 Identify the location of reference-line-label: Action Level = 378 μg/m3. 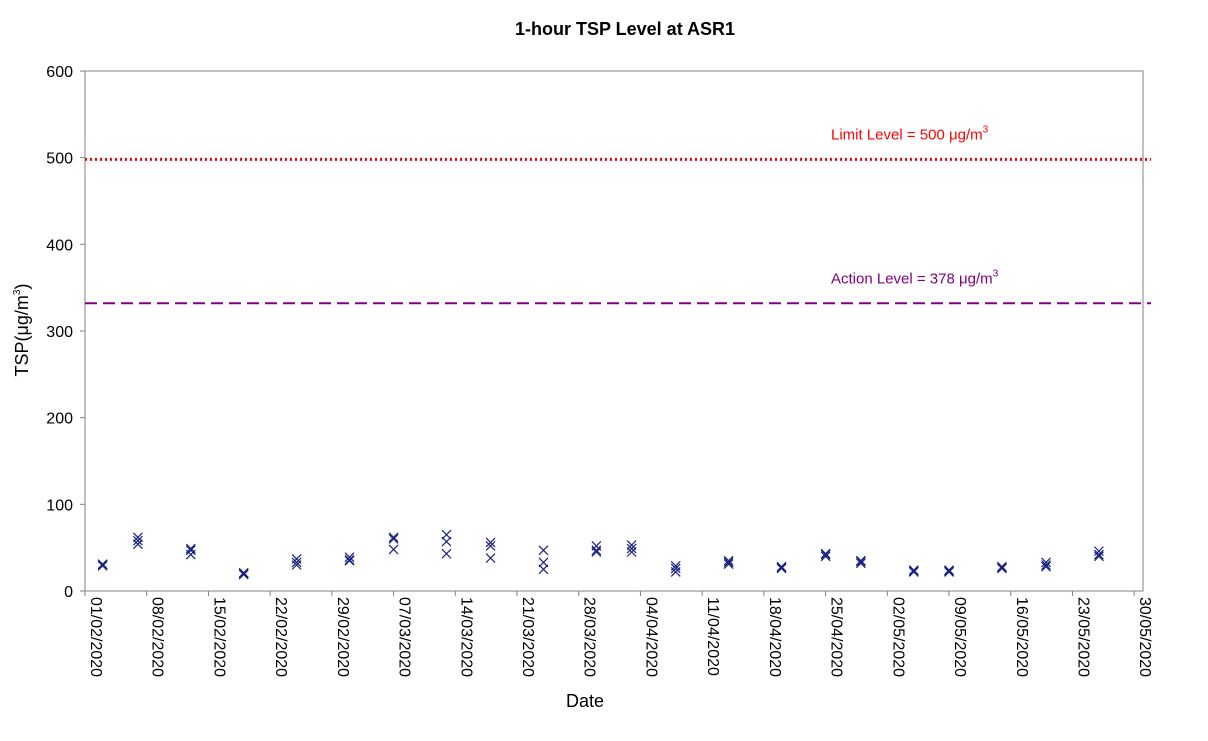
(915, 277).